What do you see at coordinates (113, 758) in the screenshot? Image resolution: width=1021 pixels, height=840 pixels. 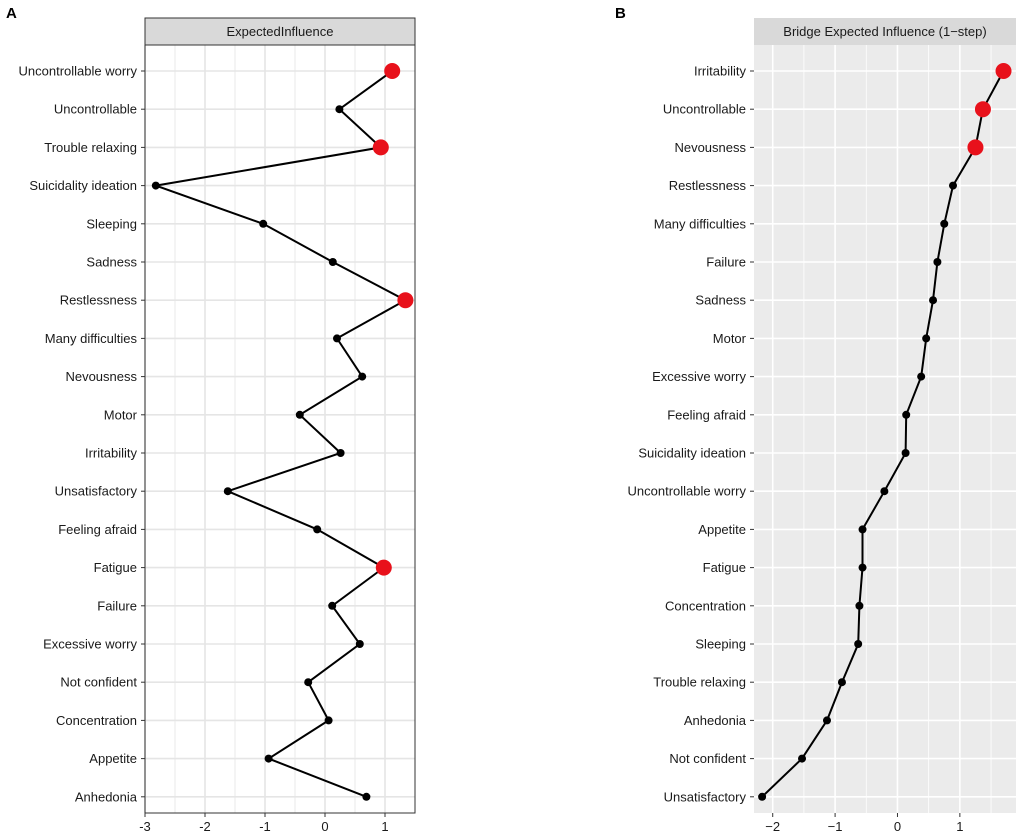 I see `y-tick-label: Appetite` at bounding box center [113, 758].